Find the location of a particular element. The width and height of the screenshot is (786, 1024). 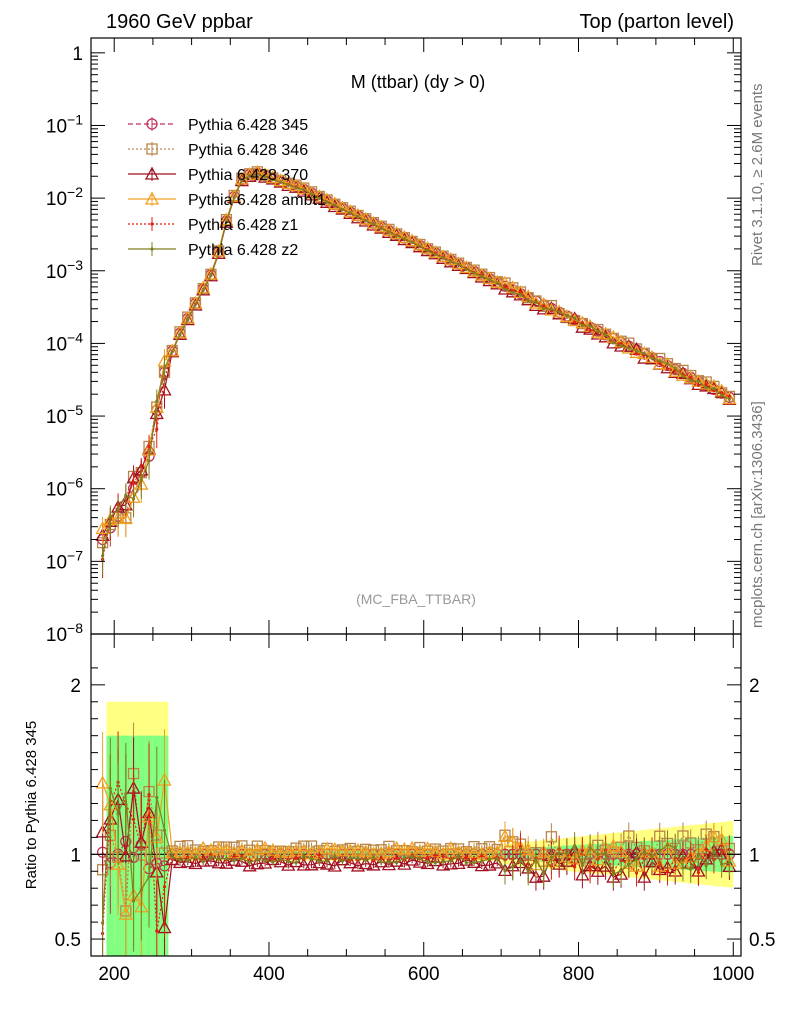

legend-entry: Pythia 6.428 346 is located at coordinates (218, 150).